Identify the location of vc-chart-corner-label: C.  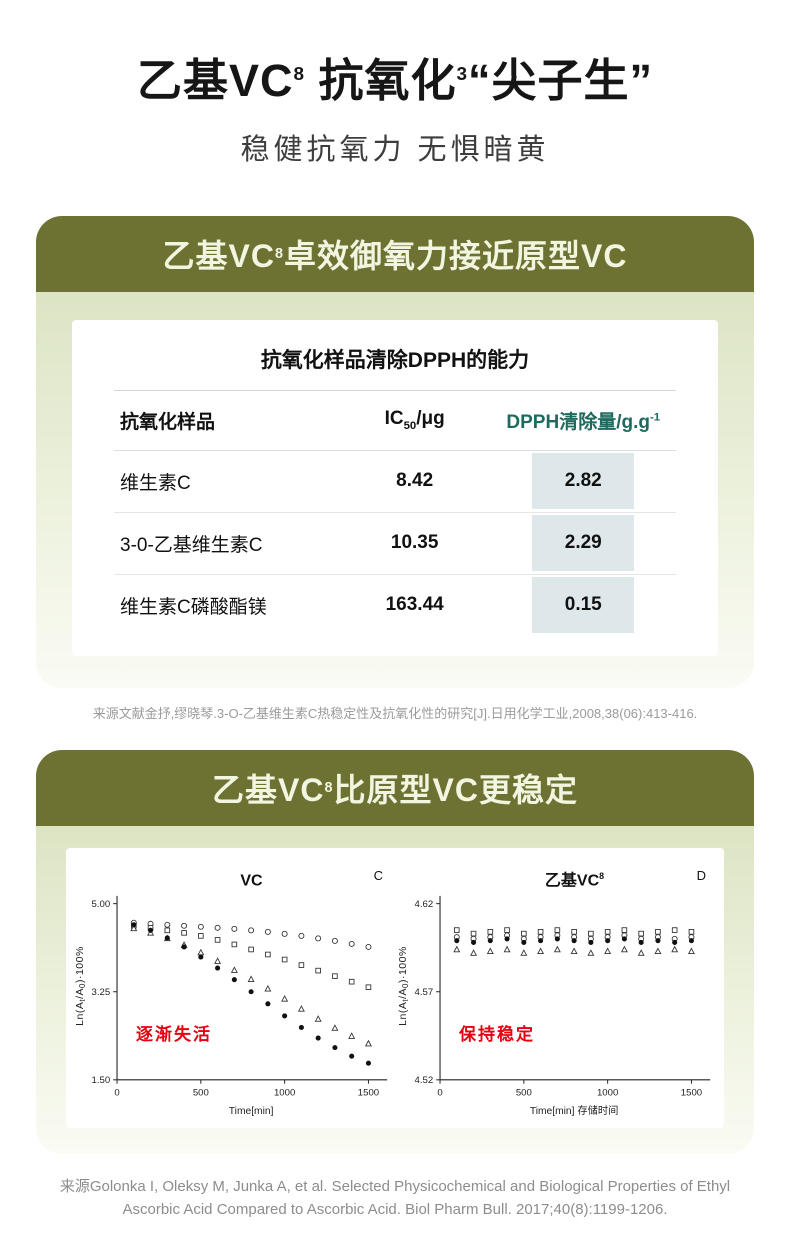
(378, 875).